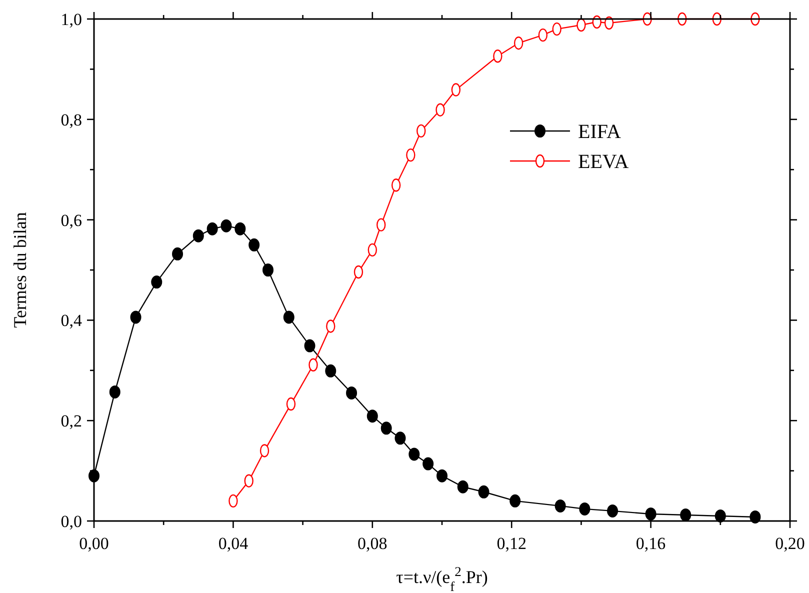  What do you see at coordinates (71, 19) in the screenshot?
I see `y-tick-label: 1,0` at bounding box center [71, 19].